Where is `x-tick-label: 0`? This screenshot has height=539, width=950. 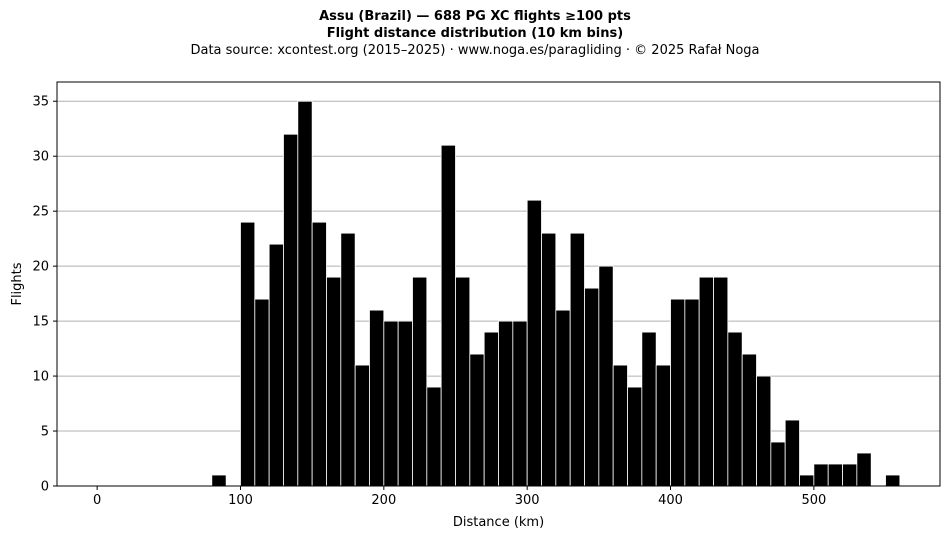 x-tick-label: 0 is located at coordinates (97, 500).